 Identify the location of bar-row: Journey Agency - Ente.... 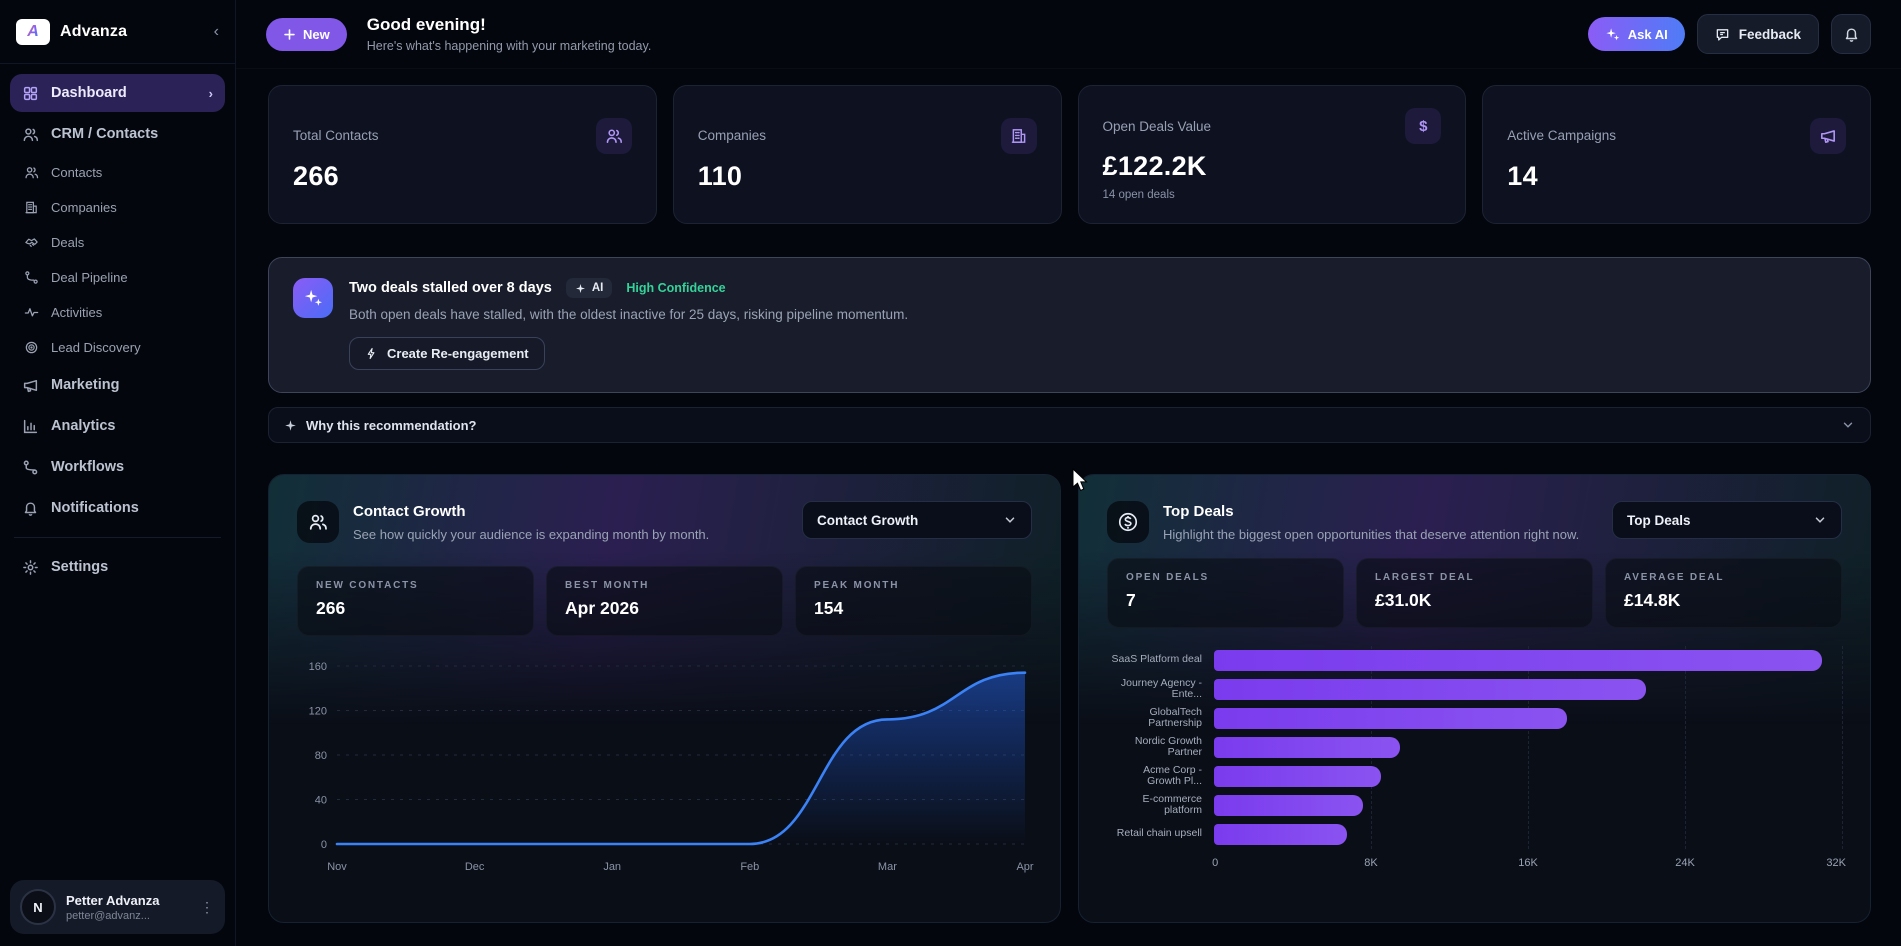
(1474, 689).